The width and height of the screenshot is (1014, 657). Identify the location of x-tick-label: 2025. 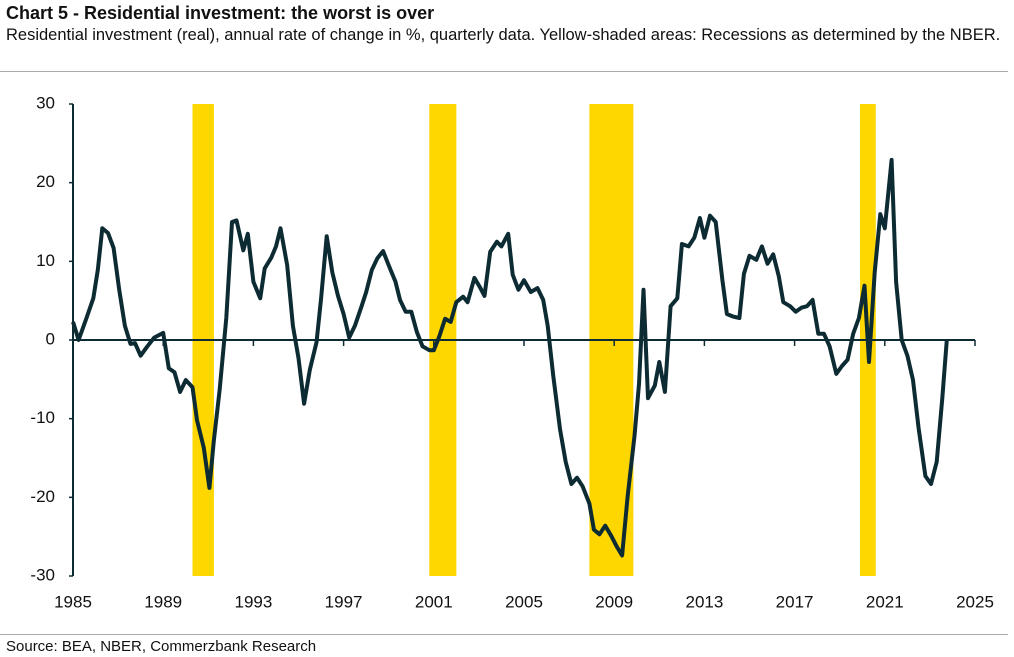
(975, 601).